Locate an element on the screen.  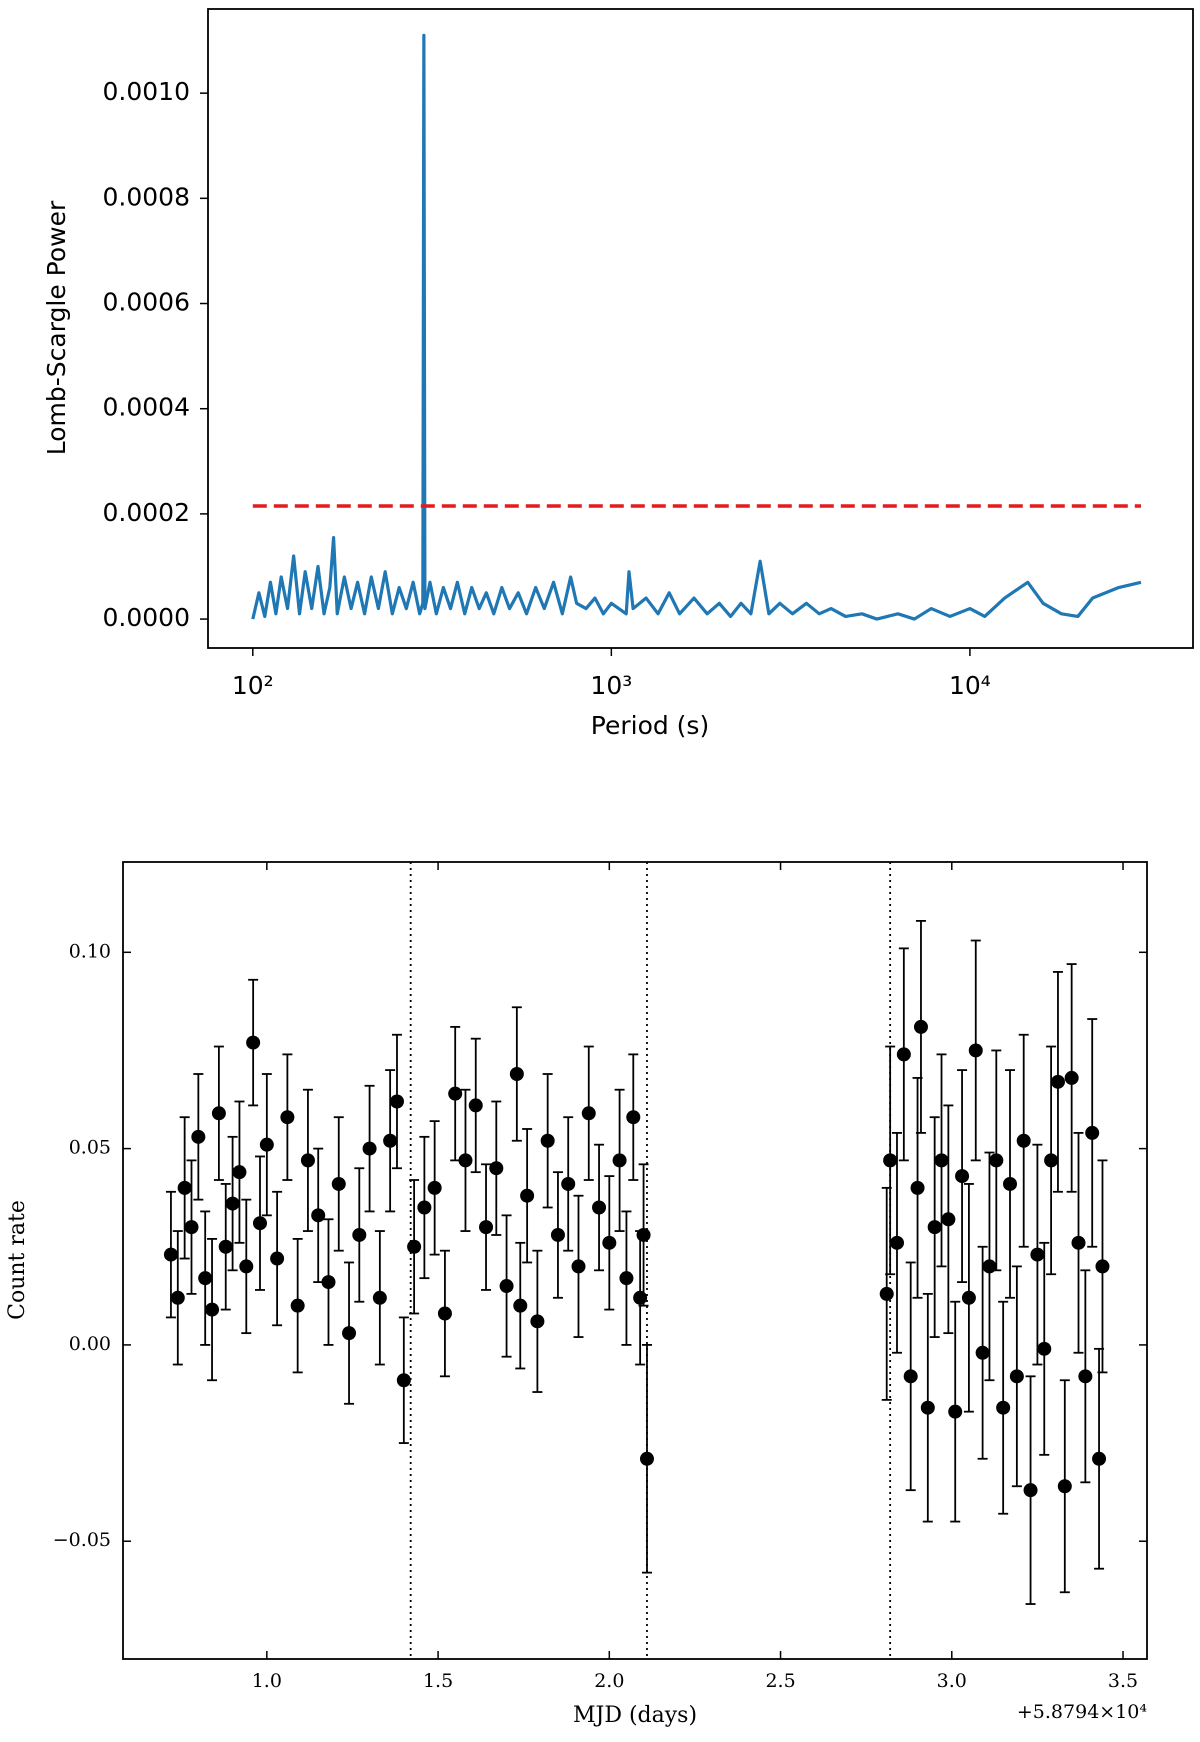
y-tick-label: −0.05 is located at coordinates (82, 1540).